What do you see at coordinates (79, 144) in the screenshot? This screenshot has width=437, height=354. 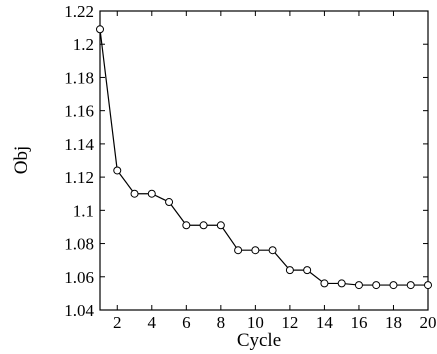 I see `y-tick-label: 1.14` at bounding box center [79, 144].